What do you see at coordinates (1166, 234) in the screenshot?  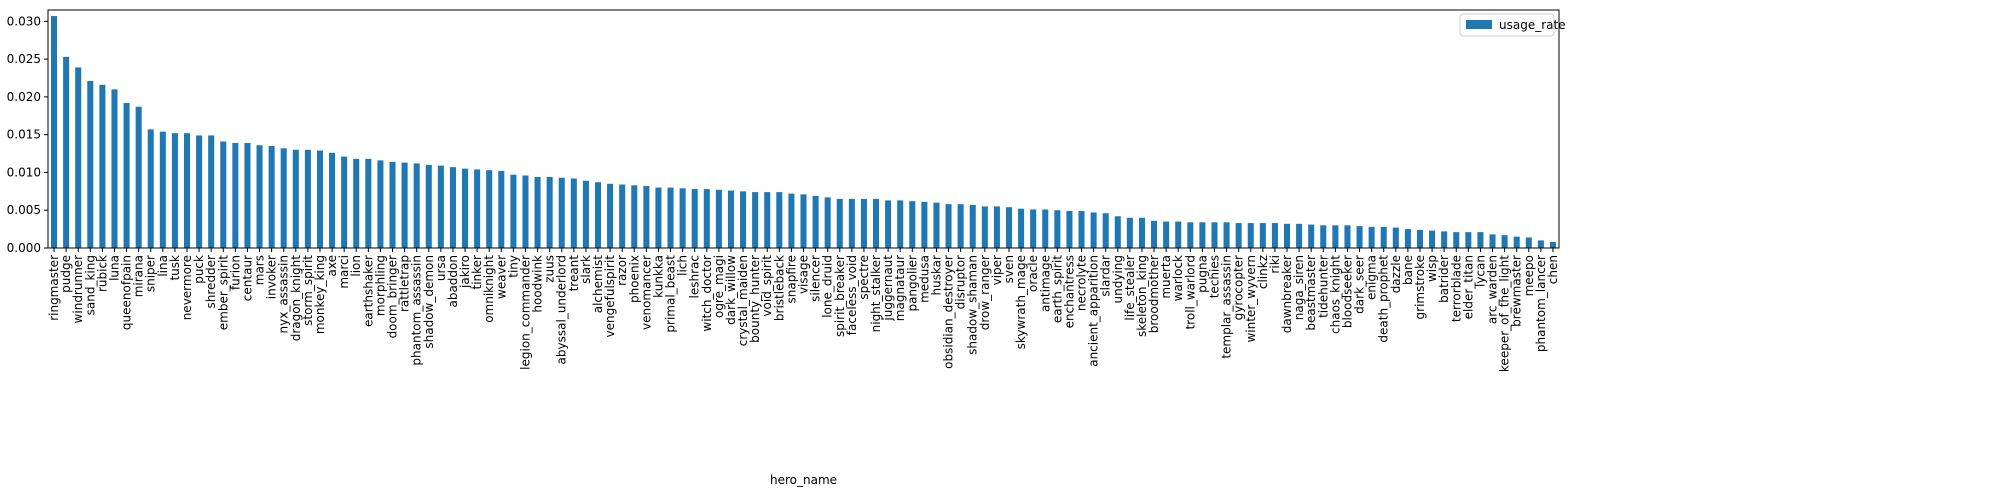 I see `bar-muerta` at bounding box center [1166, 234].